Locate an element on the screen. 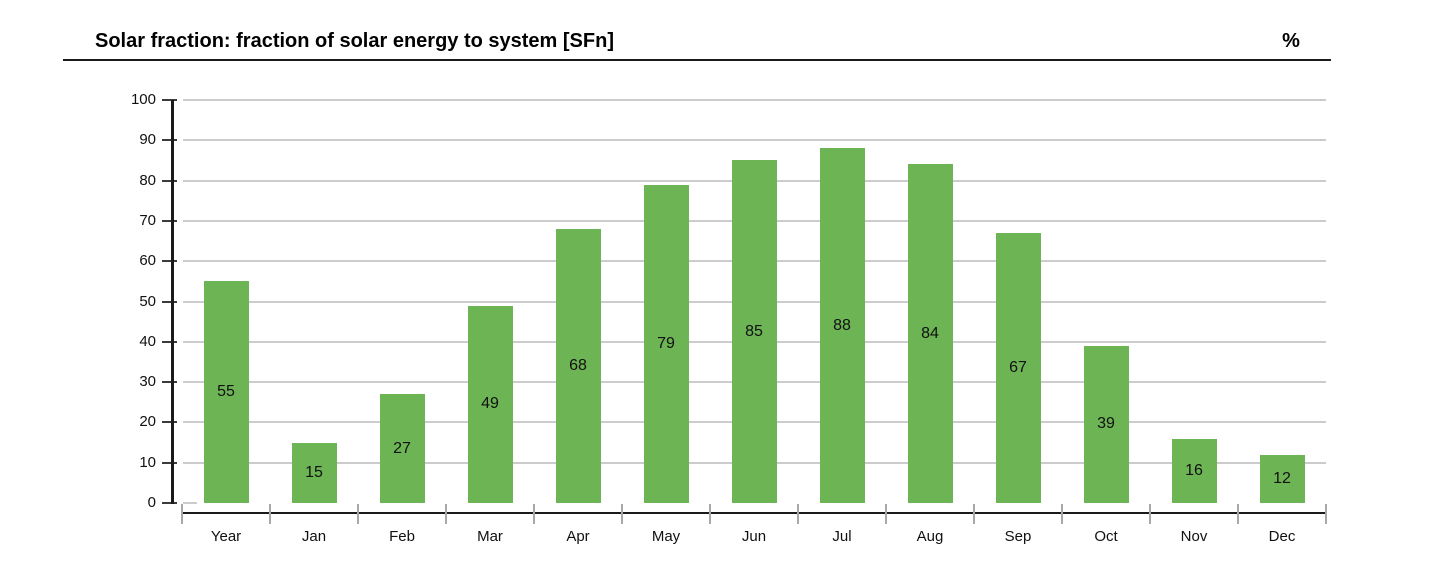 Image resolution: width=1440 pixels, height=571 pixels. y-axis-tick-label: 10 is located at coordinates (147, 462).